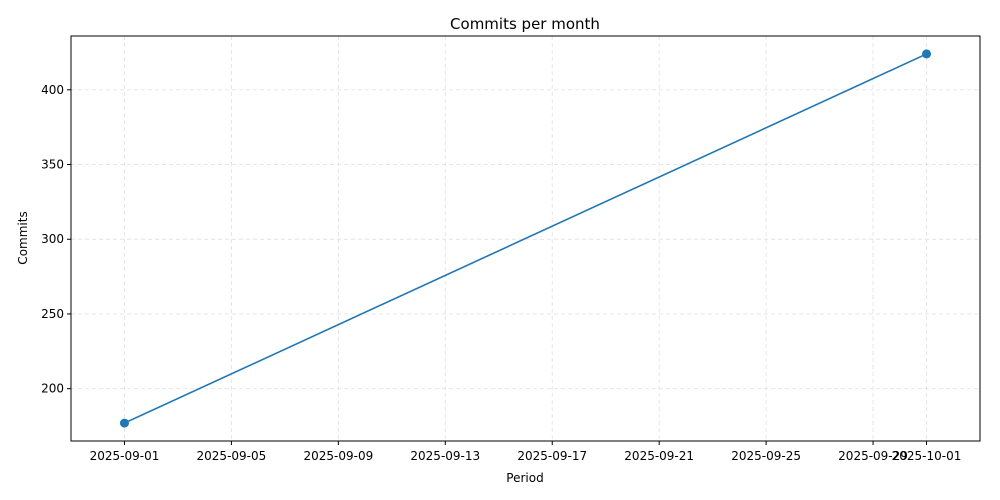 Image resolution: width=1000 pixels, height=500 pixels. I want to click on x-tick-label: 2025-10-01, so click(927, 456).